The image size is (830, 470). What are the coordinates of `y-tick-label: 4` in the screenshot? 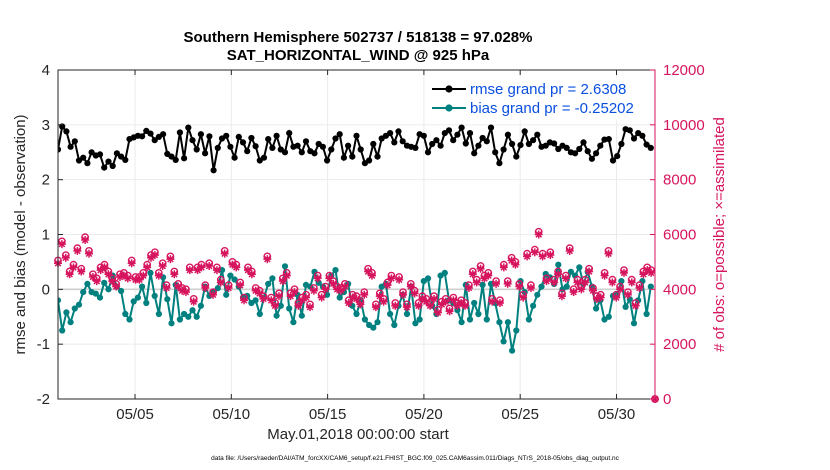 It's located at (46, 70).